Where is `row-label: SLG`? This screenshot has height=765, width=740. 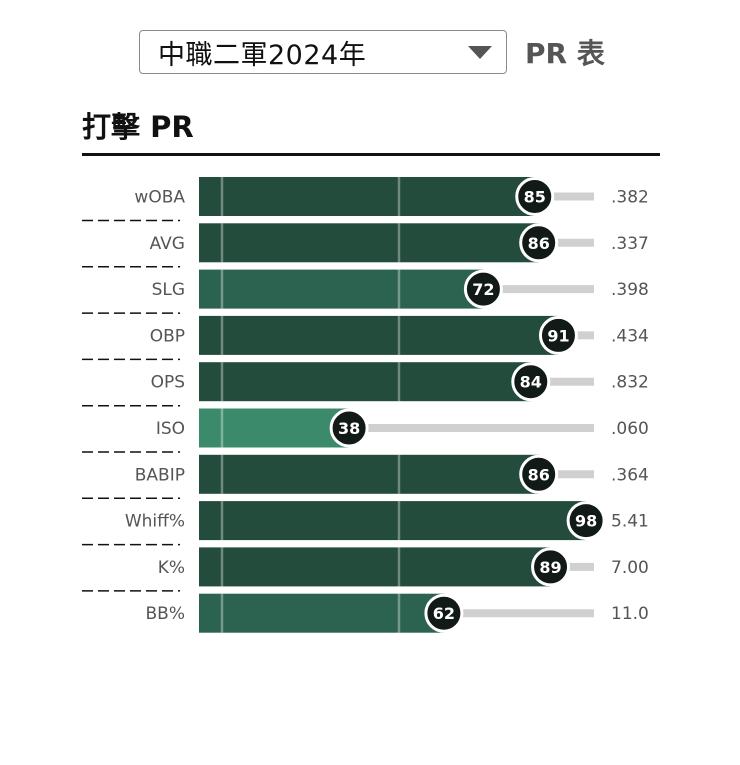 row-label: SLG is located at coordinates (168, 290).